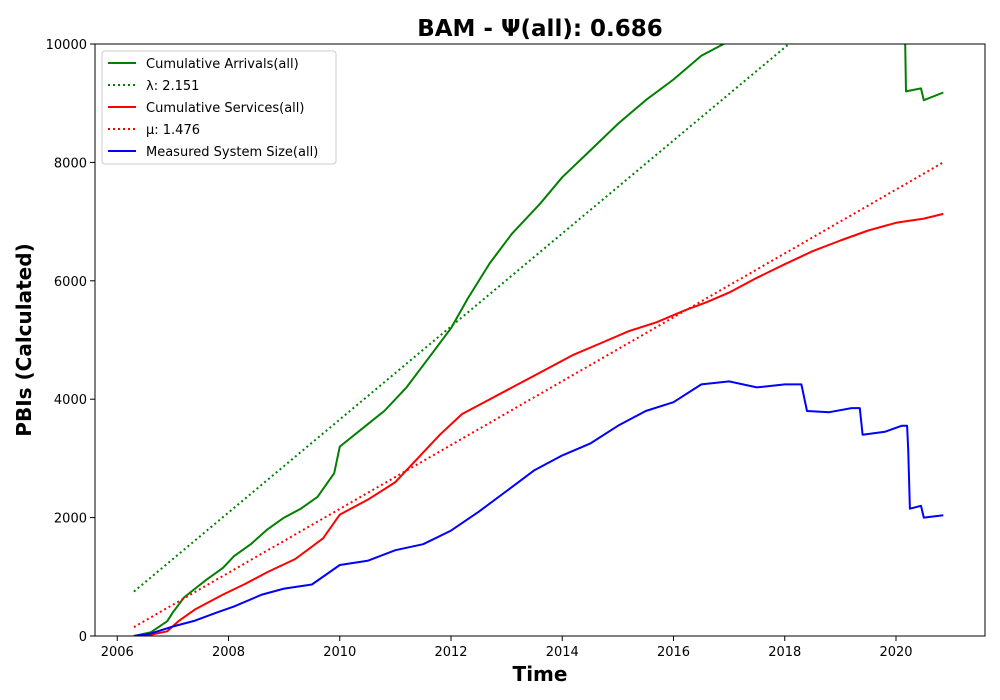 The width and height of the screenshot is (1000, 700). Describe the element at coordinates (70, 400) in the screenshot. I see `y-tick-label: 4000` at that location.